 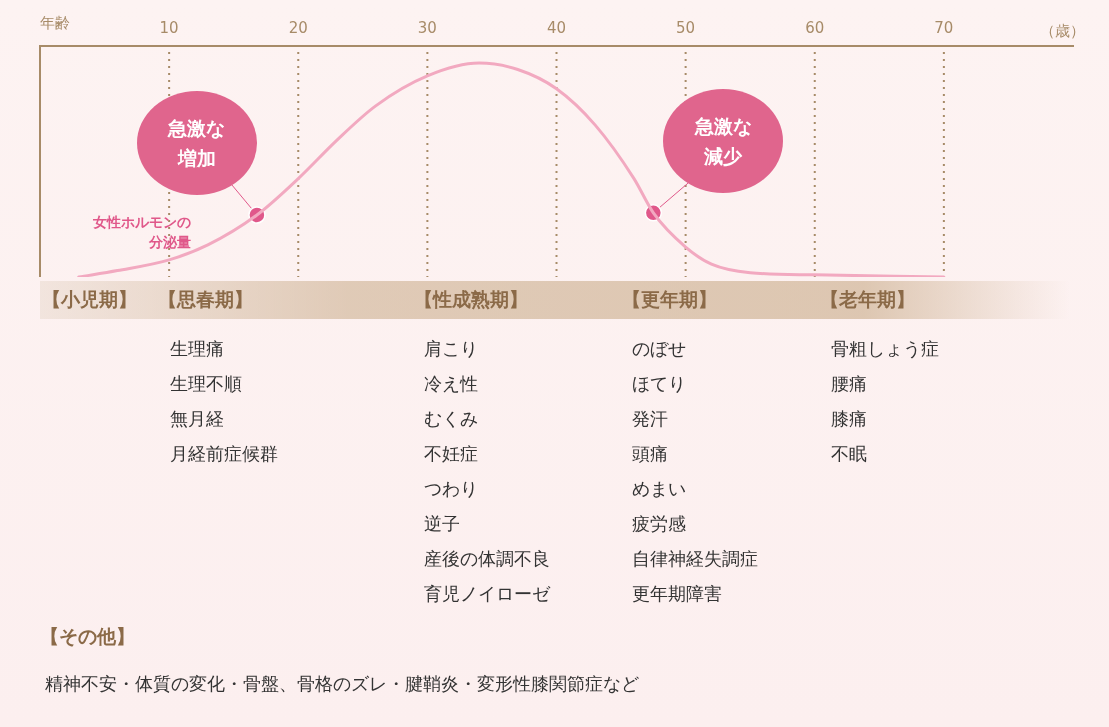 What do you see at coordinates (55, 22) in the screenshot?
I see `x-axis-title: 年齢` at bounding box center [55, 22].